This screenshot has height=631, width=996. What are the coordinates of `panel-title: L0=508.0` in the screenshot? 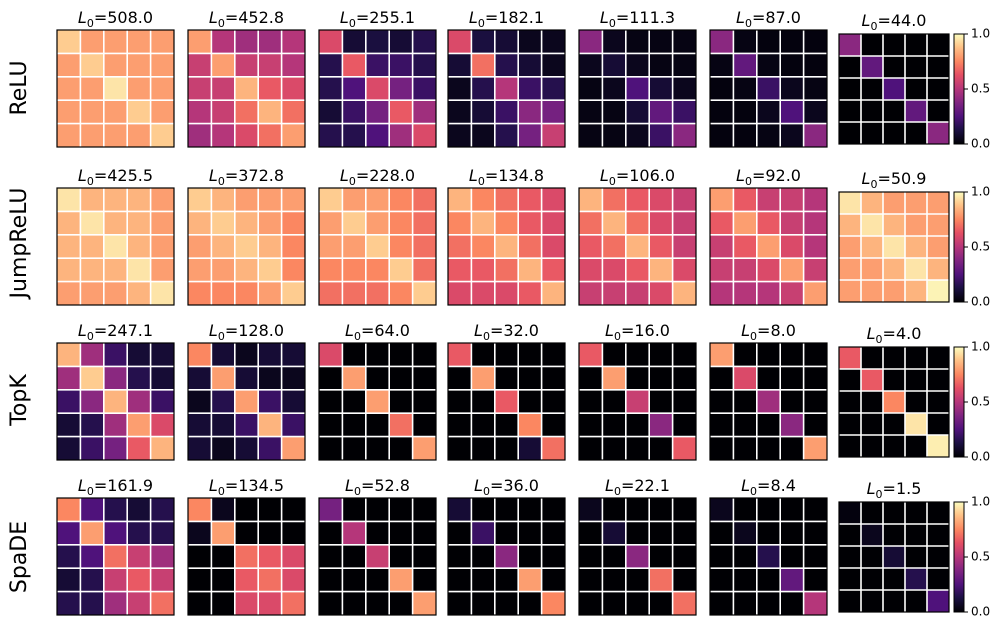 It's located at (115, 19).